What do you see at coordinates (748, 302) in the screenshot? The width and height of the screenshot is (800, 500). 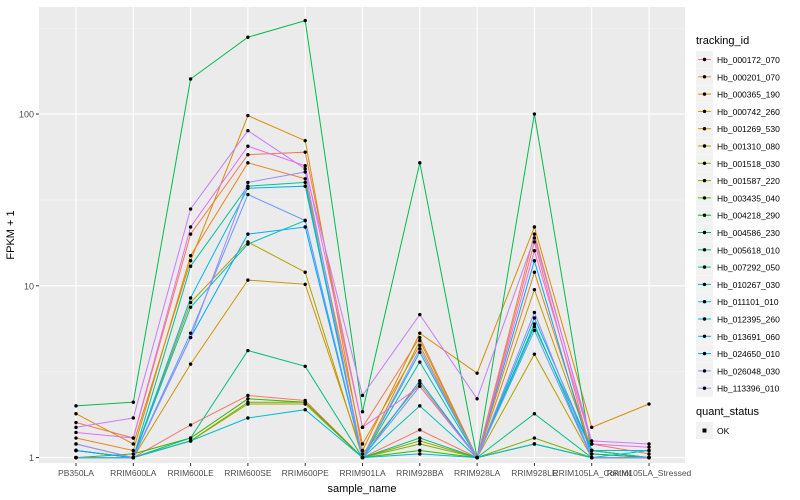 I see `legend-label: Hb_011101_010` at bounding box center [748, 302].